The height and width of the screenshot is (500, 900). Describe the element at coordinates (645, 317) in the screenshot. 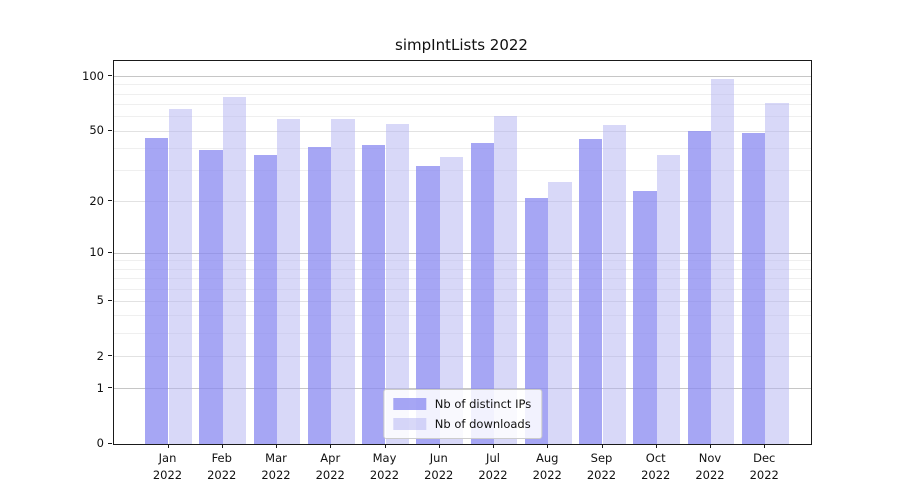

I see `bar-oct-distinct-ips` at that location.